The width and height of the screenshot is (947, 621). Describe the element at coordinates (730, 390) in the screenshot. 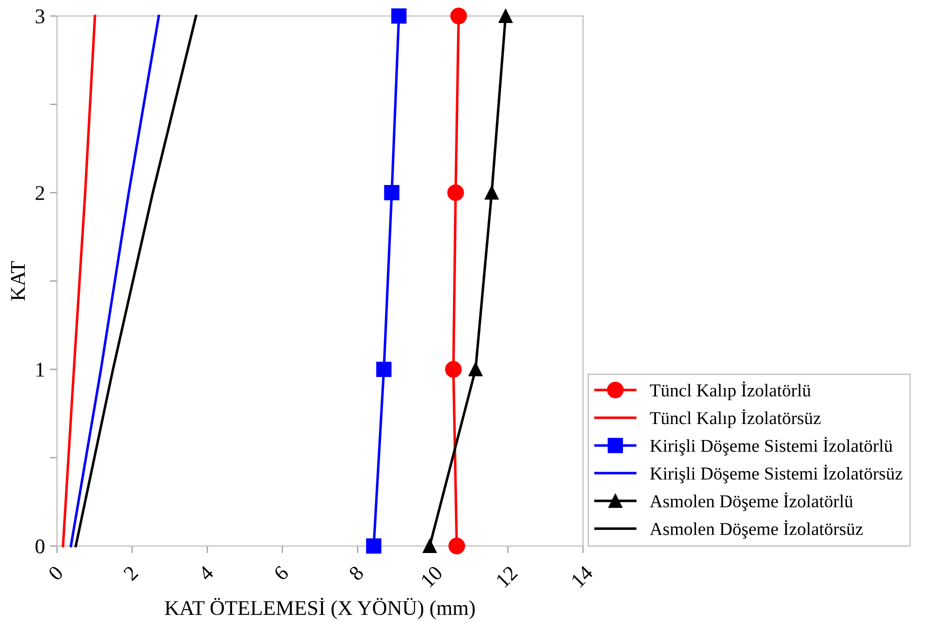

I see `legend-label: Tüncl Kalıp İzolatörlü` at that location.